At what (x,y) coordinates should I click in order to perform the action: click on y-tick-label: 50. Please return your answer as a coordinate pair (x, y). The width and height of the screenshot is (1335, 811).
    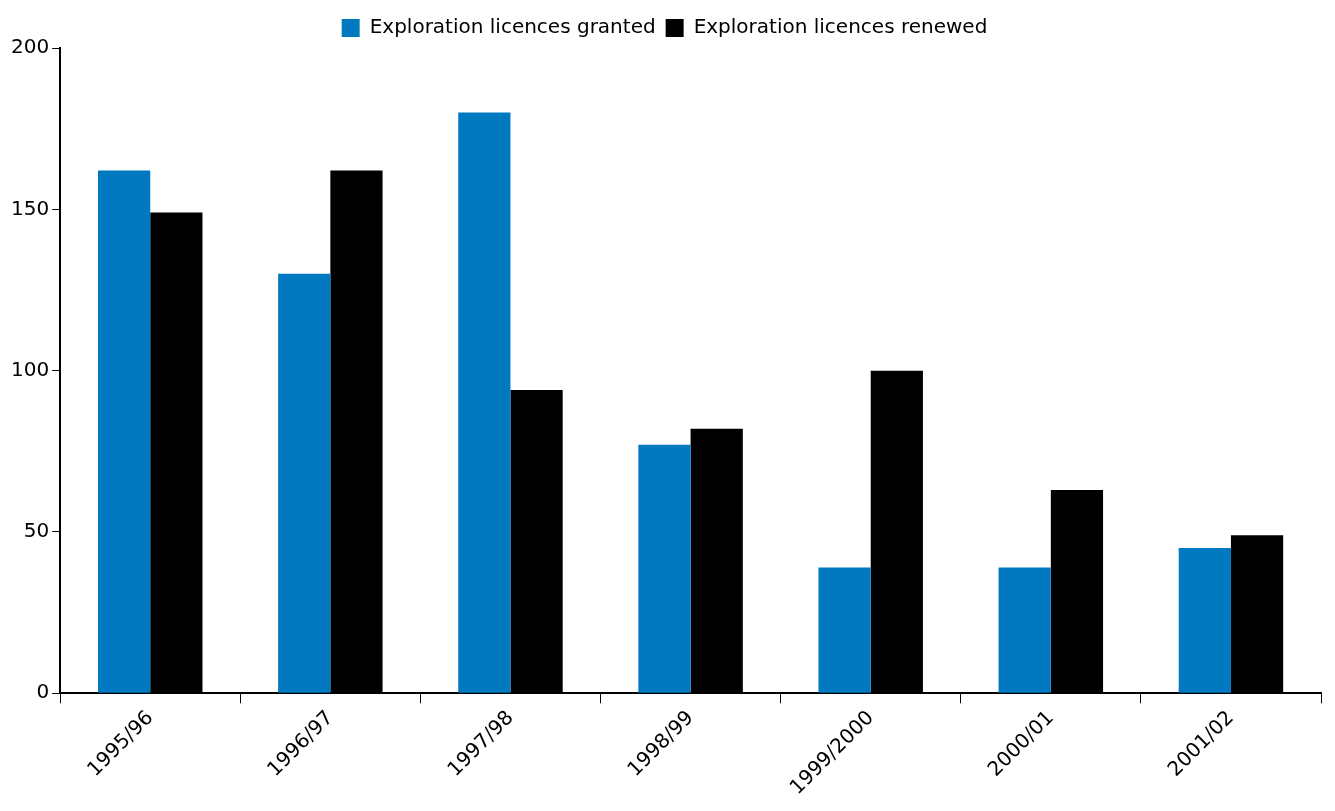
    Looking at the image, I should click on (36, 530).